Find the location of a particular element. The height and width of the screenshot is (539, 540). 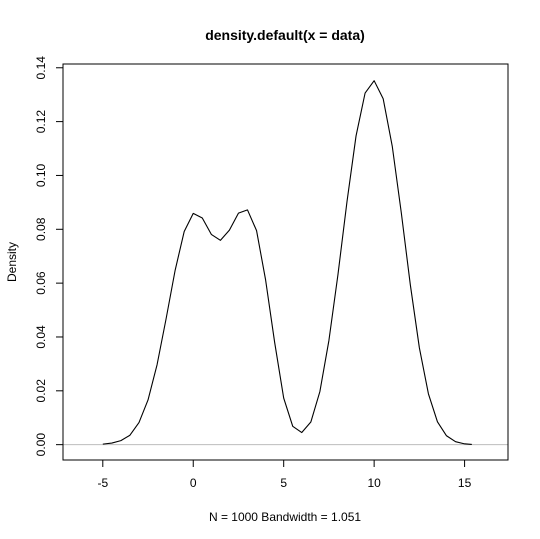

chart-title: density.default(x = data) is located at coordinates (285, 35).